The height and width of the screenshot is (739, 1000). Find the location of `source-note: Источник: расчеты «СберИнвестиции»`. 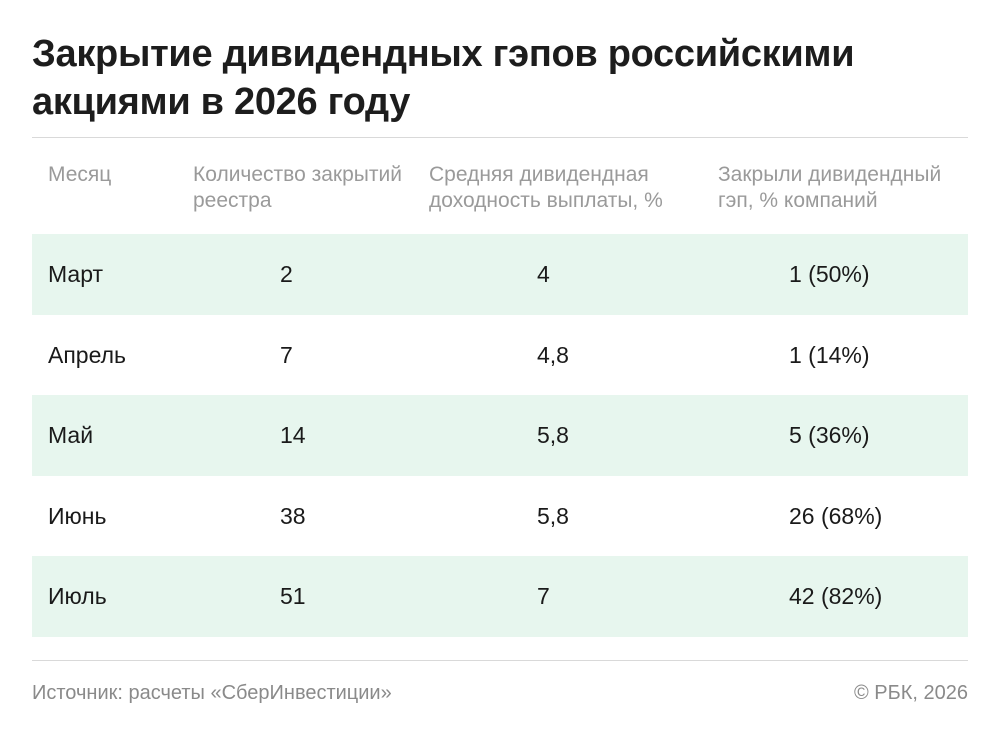

source-note: Источник: расчеты «СберИнвестиции» is located at coordinates (212, 693).